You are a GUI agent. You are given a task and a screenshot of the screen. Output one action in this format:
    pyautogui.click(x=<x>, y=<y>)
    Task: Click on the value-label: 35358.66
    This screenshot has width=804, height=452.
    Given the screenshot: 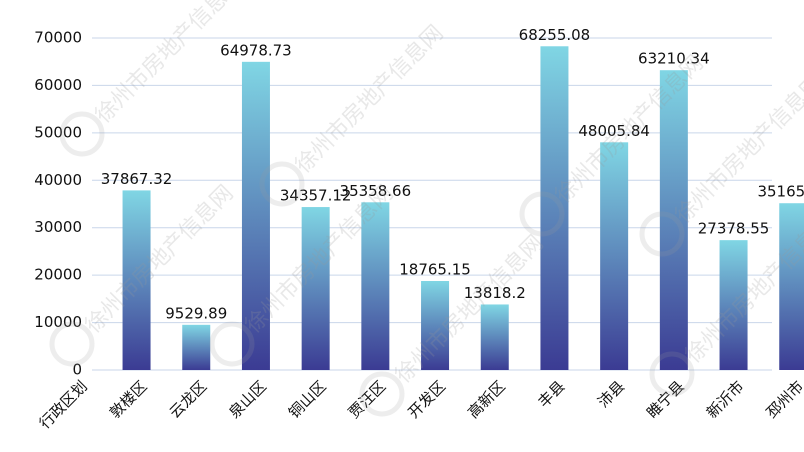 What is the action you would take?
    pyautogui.click(x=376, y=191)
    